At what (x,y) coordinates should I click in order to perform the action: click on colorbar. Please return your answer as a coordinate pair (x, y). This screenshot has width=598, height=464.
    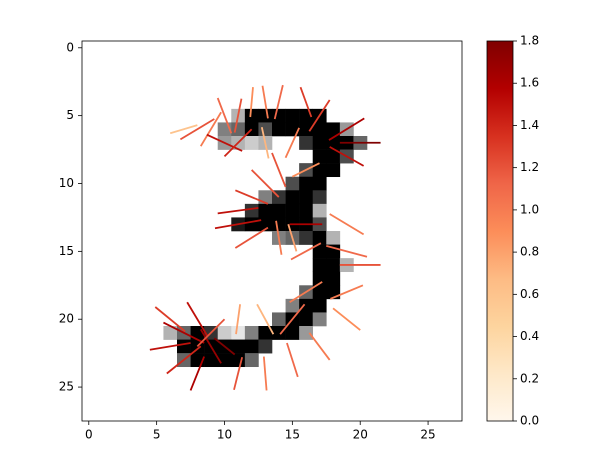
    Looking at the image, I should click on (500, 231).